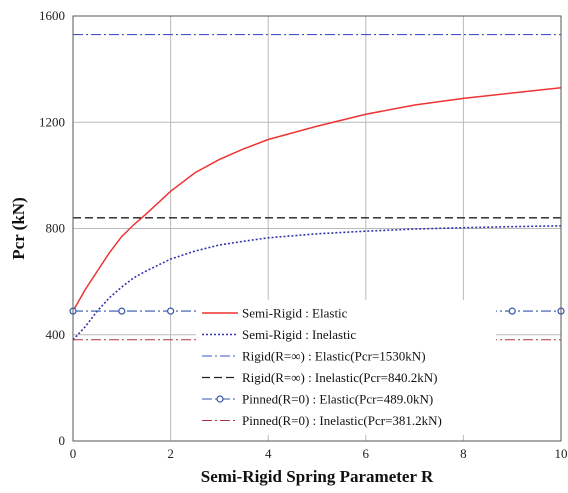  What do you see at coordinates (268, 453) in the screenshot?
I see `x-tick-label: 4` at bounding box center [268, 453].